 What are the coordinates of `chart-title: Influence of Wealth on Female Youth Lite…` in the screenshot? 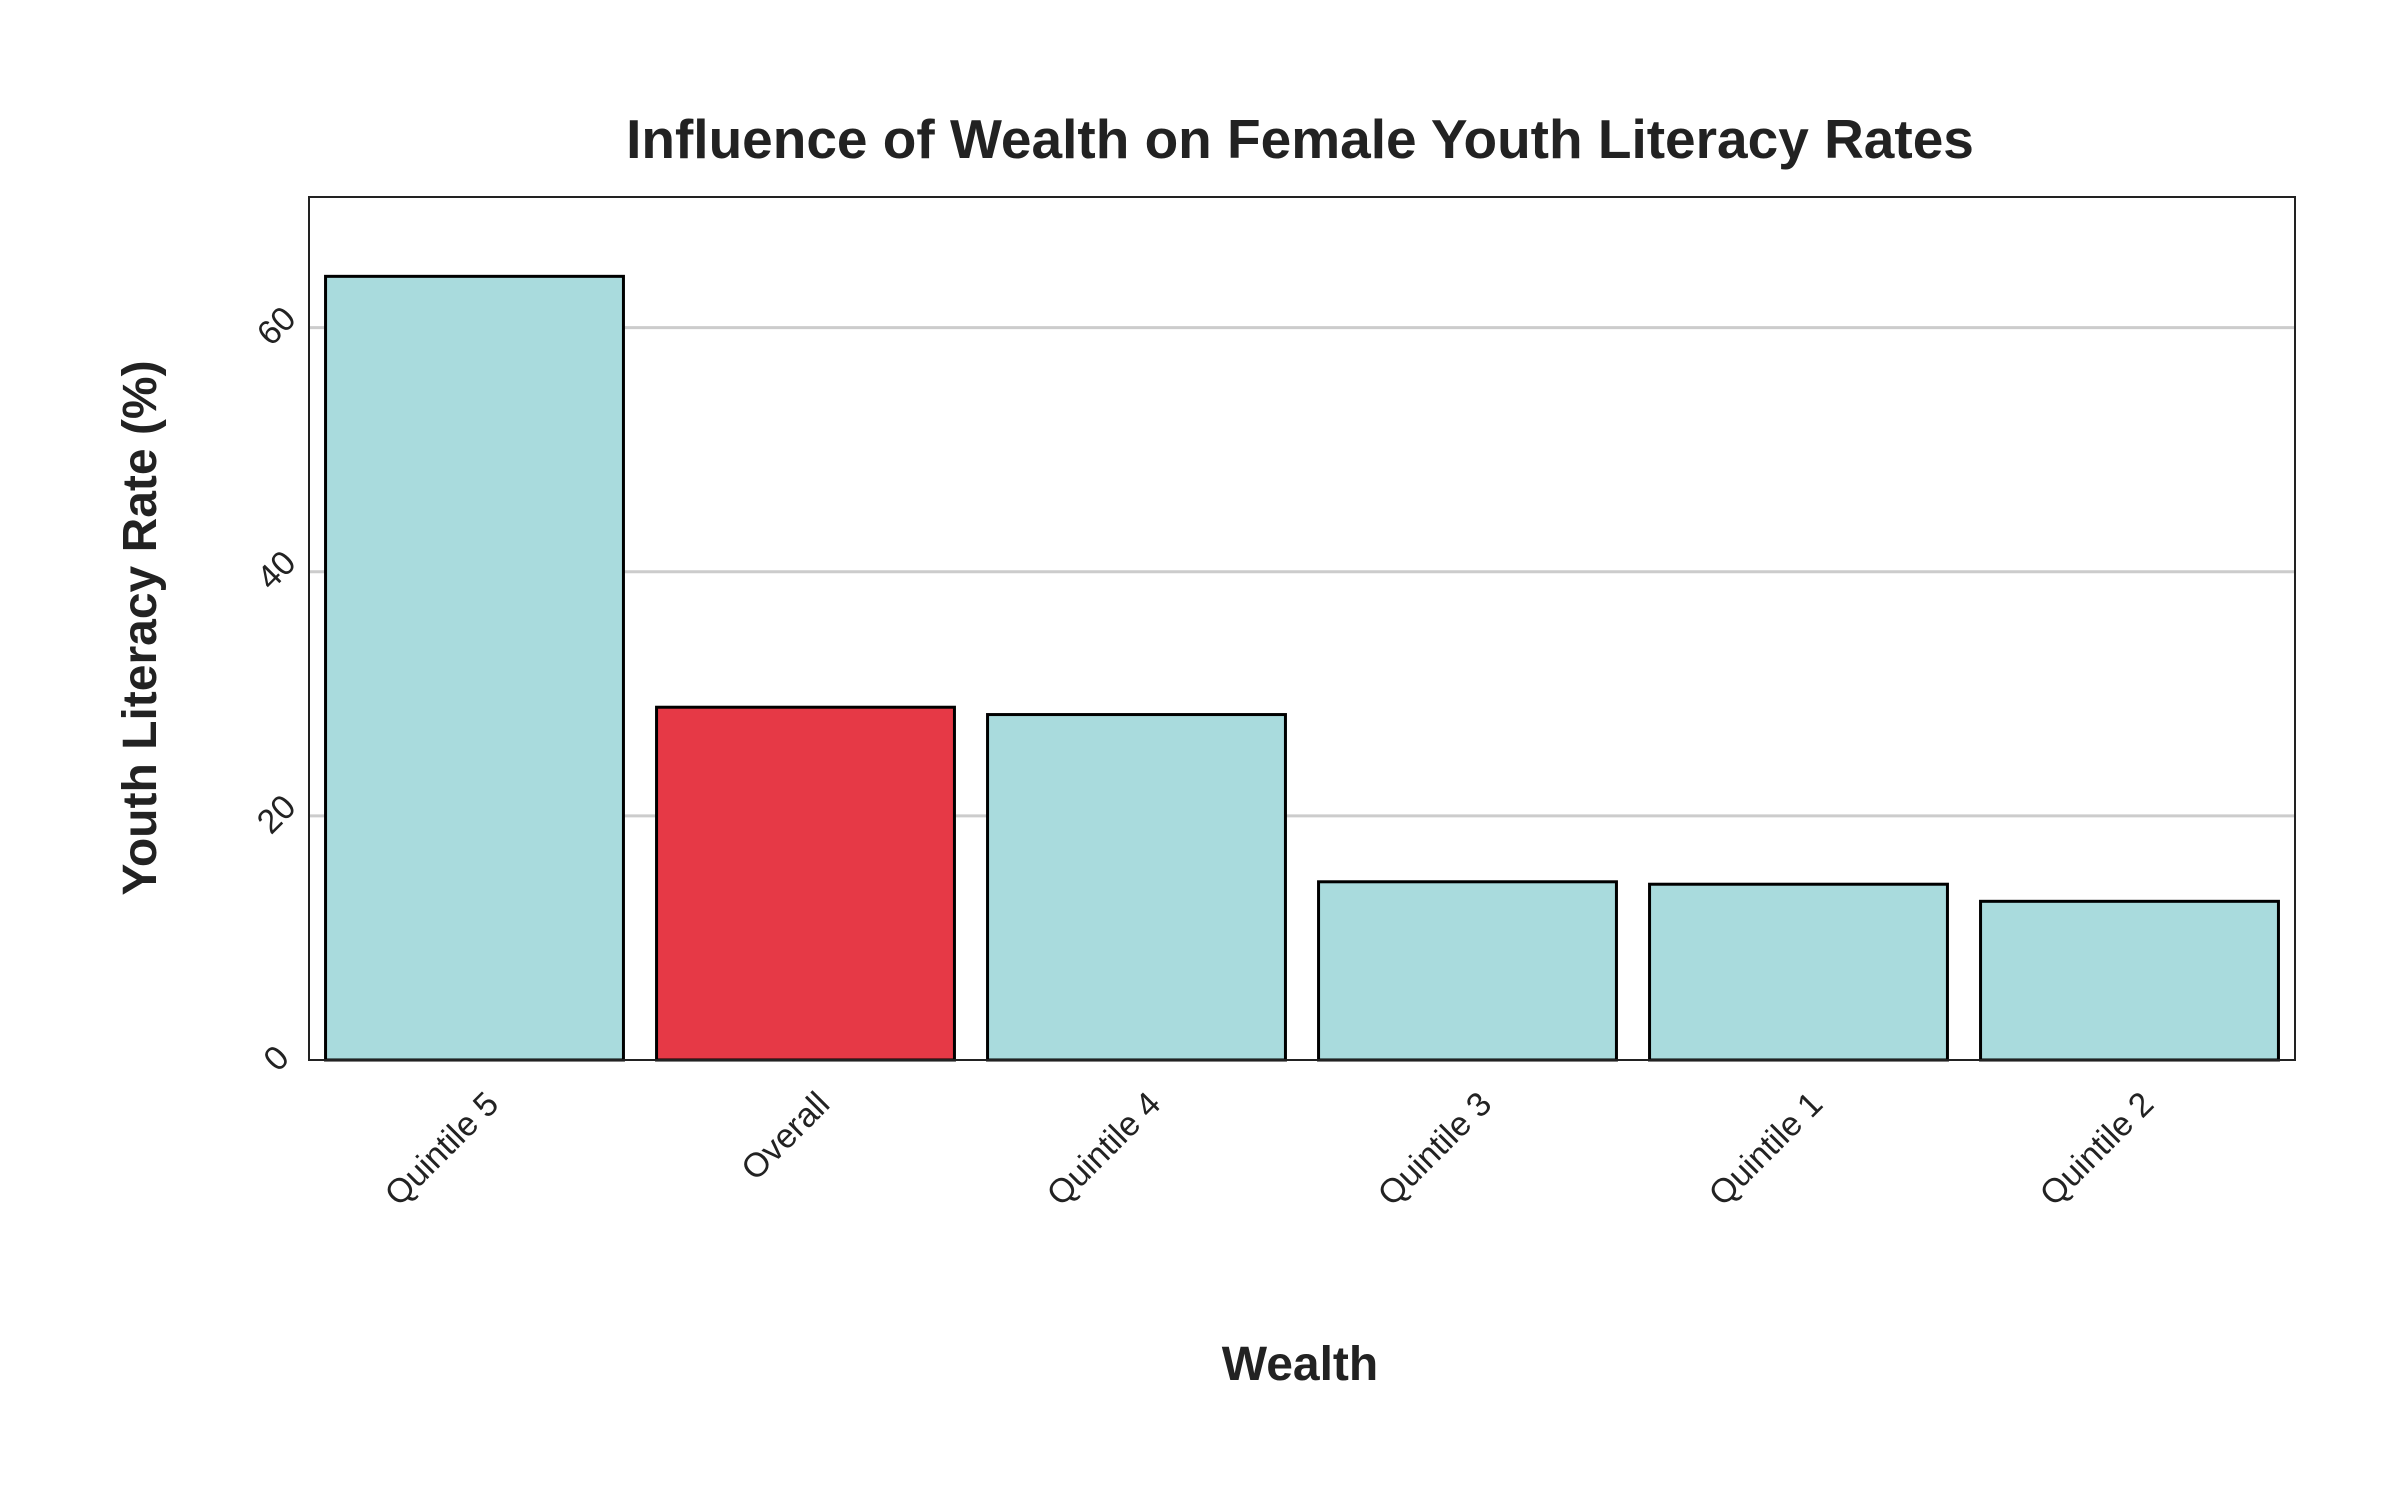 It's located at (1300, 139).